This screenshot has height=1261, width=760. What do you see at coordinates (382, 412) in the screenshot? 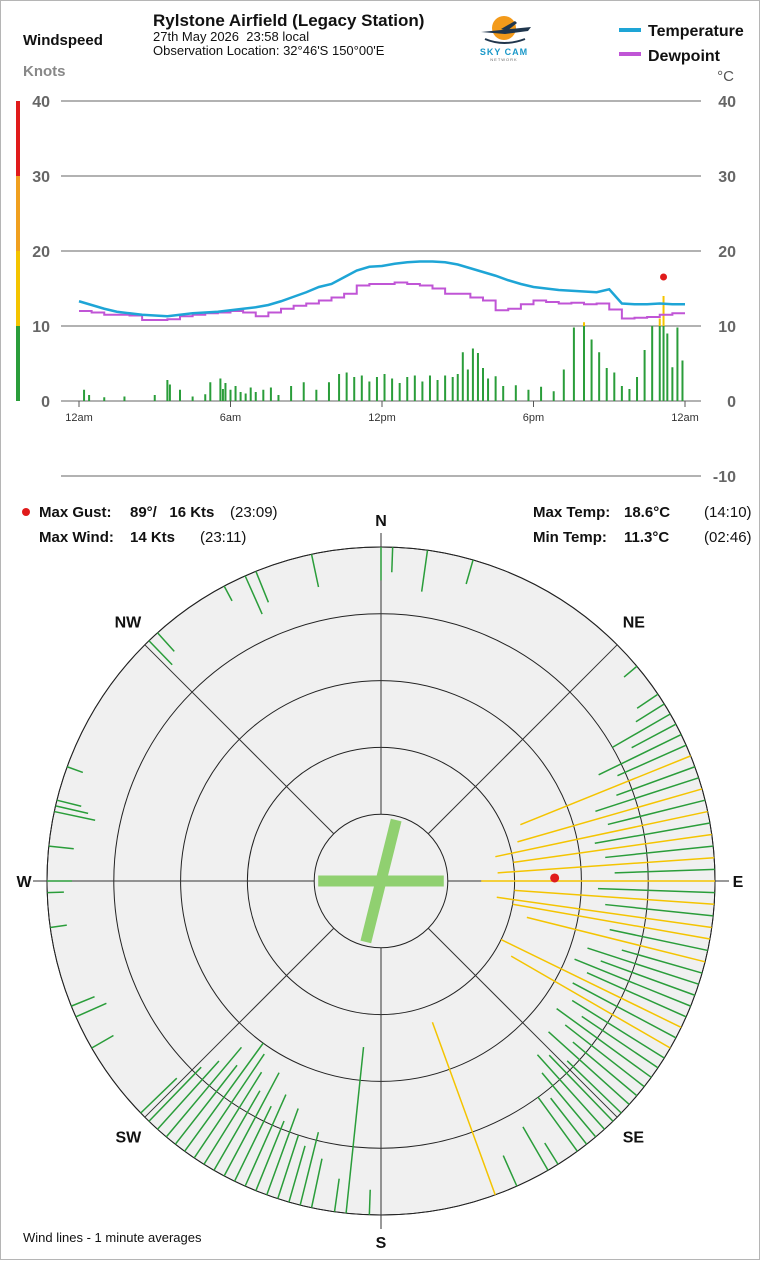
I see `x-axis-ticks: 12am 6am 12pm 6pm 12am` at bounding box center [382, 412].